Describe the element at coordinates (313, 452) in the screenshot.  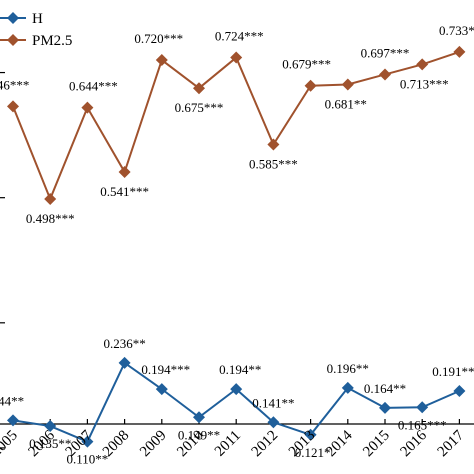
I see `h-data-label: 0.121*` at that location.